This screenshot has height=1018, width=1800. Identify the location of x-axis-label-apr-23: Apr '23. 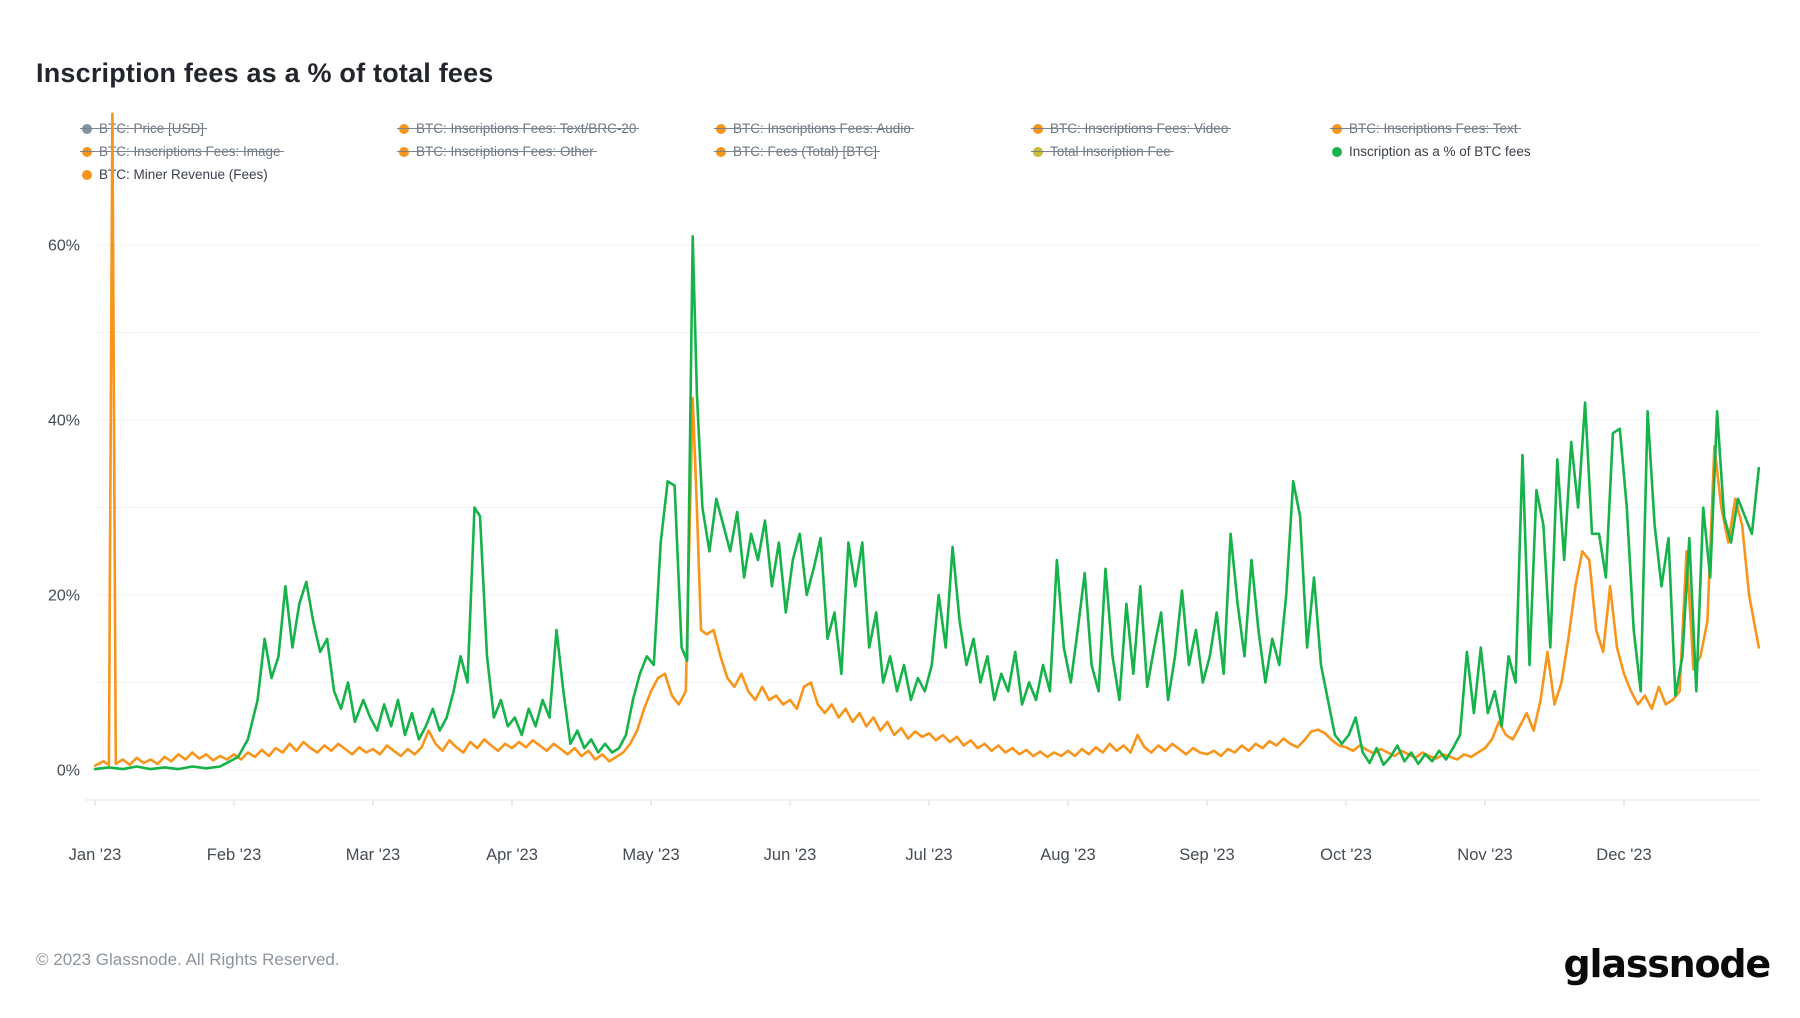
(512, 855).